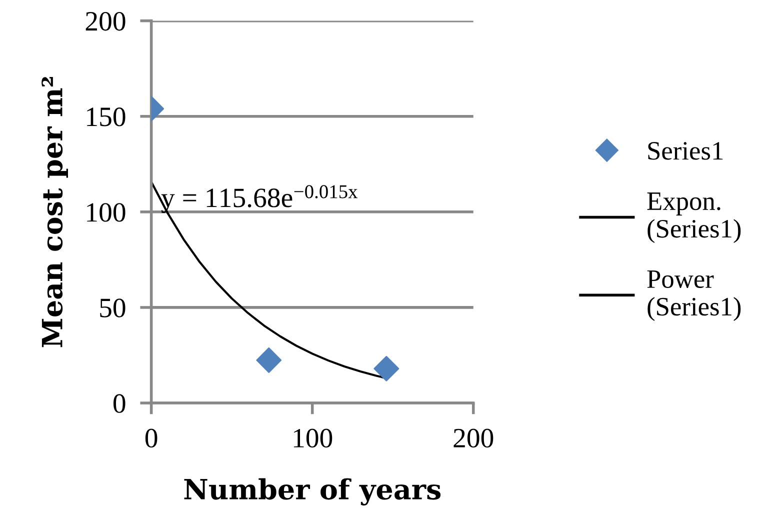 The width and height of the screenshot is (776, 520). What do you see at coordinates (685, 151) in the screenshot?
I see `legend-label: Series1` at bounding box center [685, 151].